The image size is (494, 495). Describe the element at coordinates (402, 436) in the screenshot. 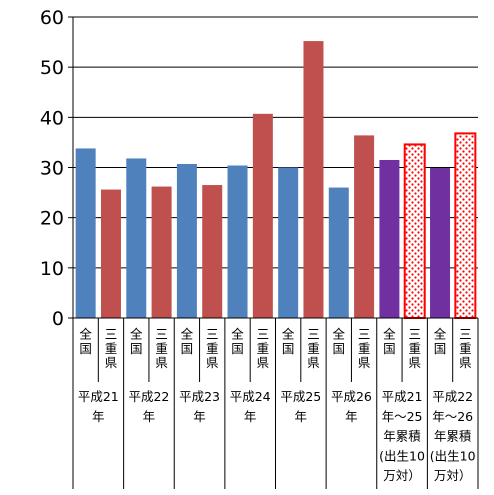

I see `group-label: 平成21 年～25 年累積(出生10 万対）` at that location.